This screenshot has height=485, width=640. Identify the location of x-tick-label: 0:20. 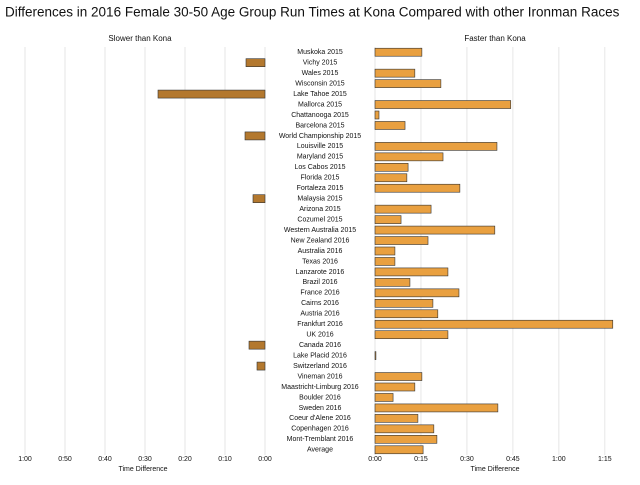
(185, 459).